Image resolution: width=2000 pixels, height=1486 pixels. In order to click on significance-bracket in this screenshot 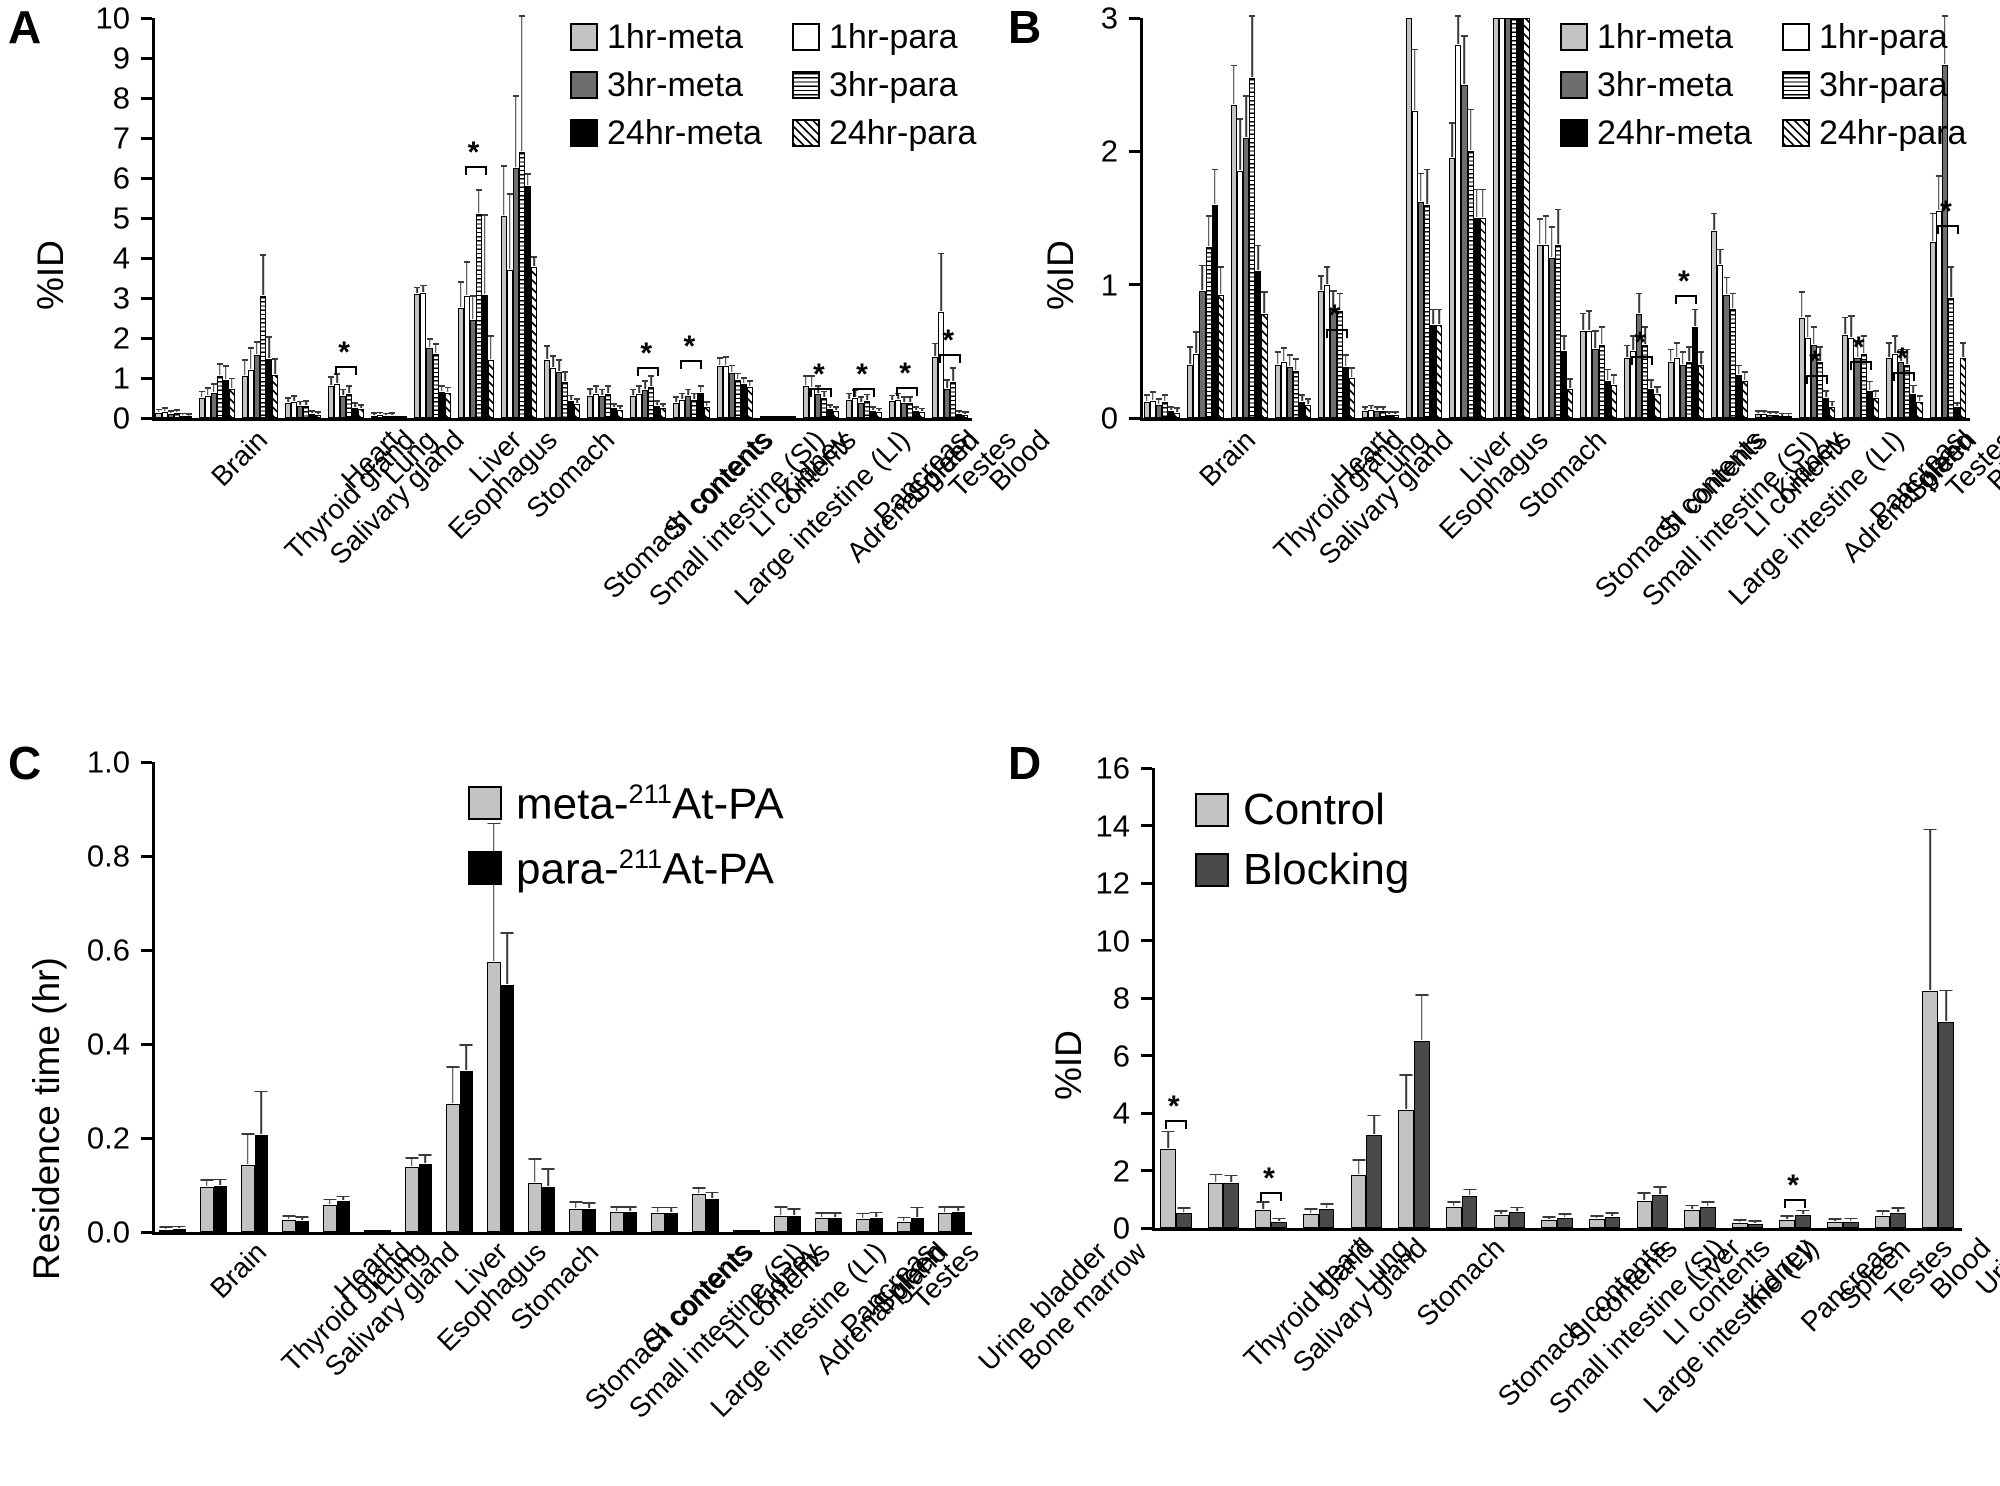, I will do `click(1817, 379)`.